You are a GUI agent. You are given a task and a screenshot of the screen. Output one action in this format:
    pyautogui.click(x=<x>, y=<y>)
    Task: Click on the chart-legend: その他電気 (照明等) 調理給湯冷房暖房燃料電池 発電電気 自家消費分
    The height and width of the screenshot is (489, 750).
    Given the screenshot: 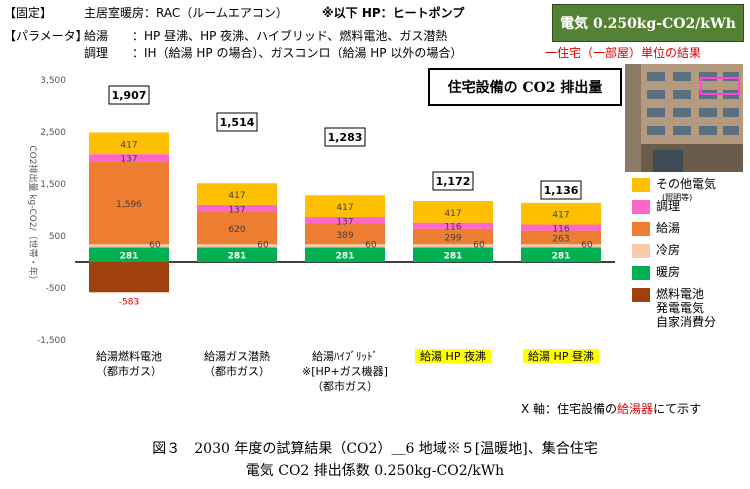 What is the action you would take?
    pyautogui.click(x=691, y=255)
    